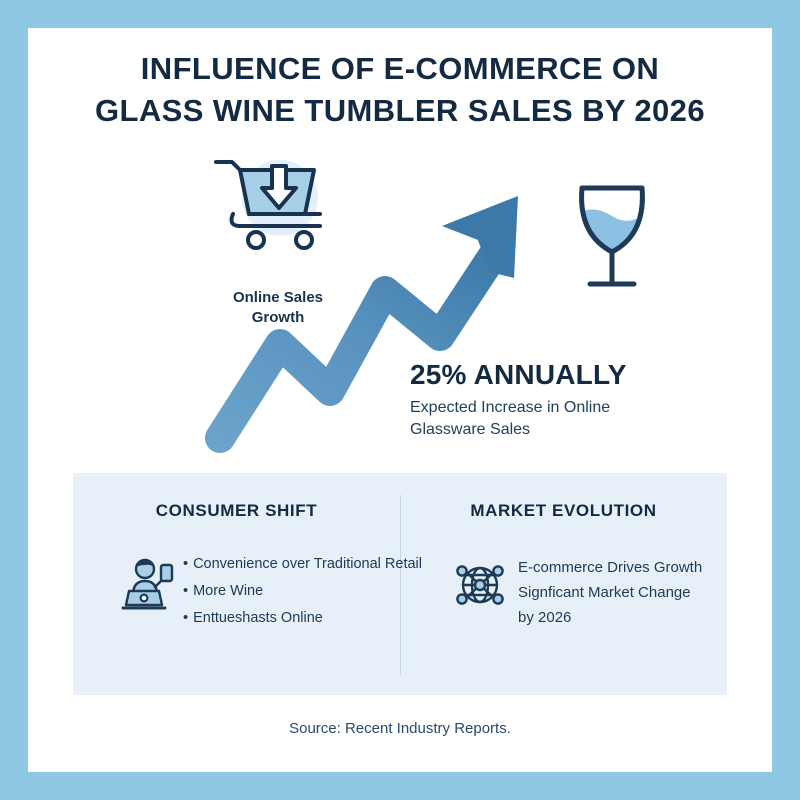  What do you see at coordinates (612, 236) in the screenshot?
I see `wine-glass-icon` at bounding box center [612, 236].